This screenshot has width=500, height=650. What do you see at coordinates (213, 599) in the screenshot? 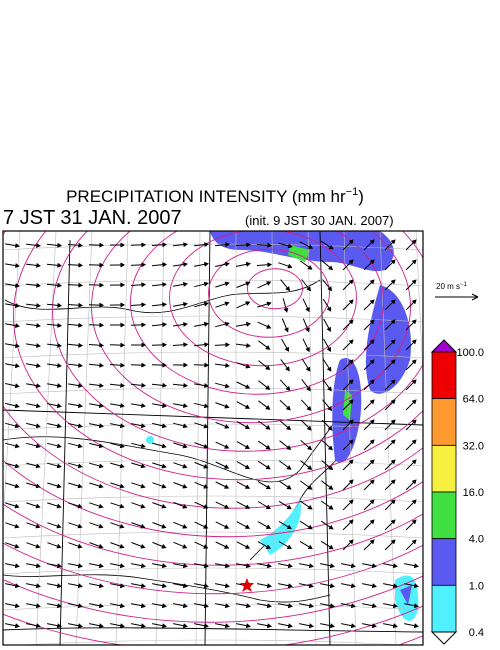
I see `isobar` at bounding box center [213, 599].